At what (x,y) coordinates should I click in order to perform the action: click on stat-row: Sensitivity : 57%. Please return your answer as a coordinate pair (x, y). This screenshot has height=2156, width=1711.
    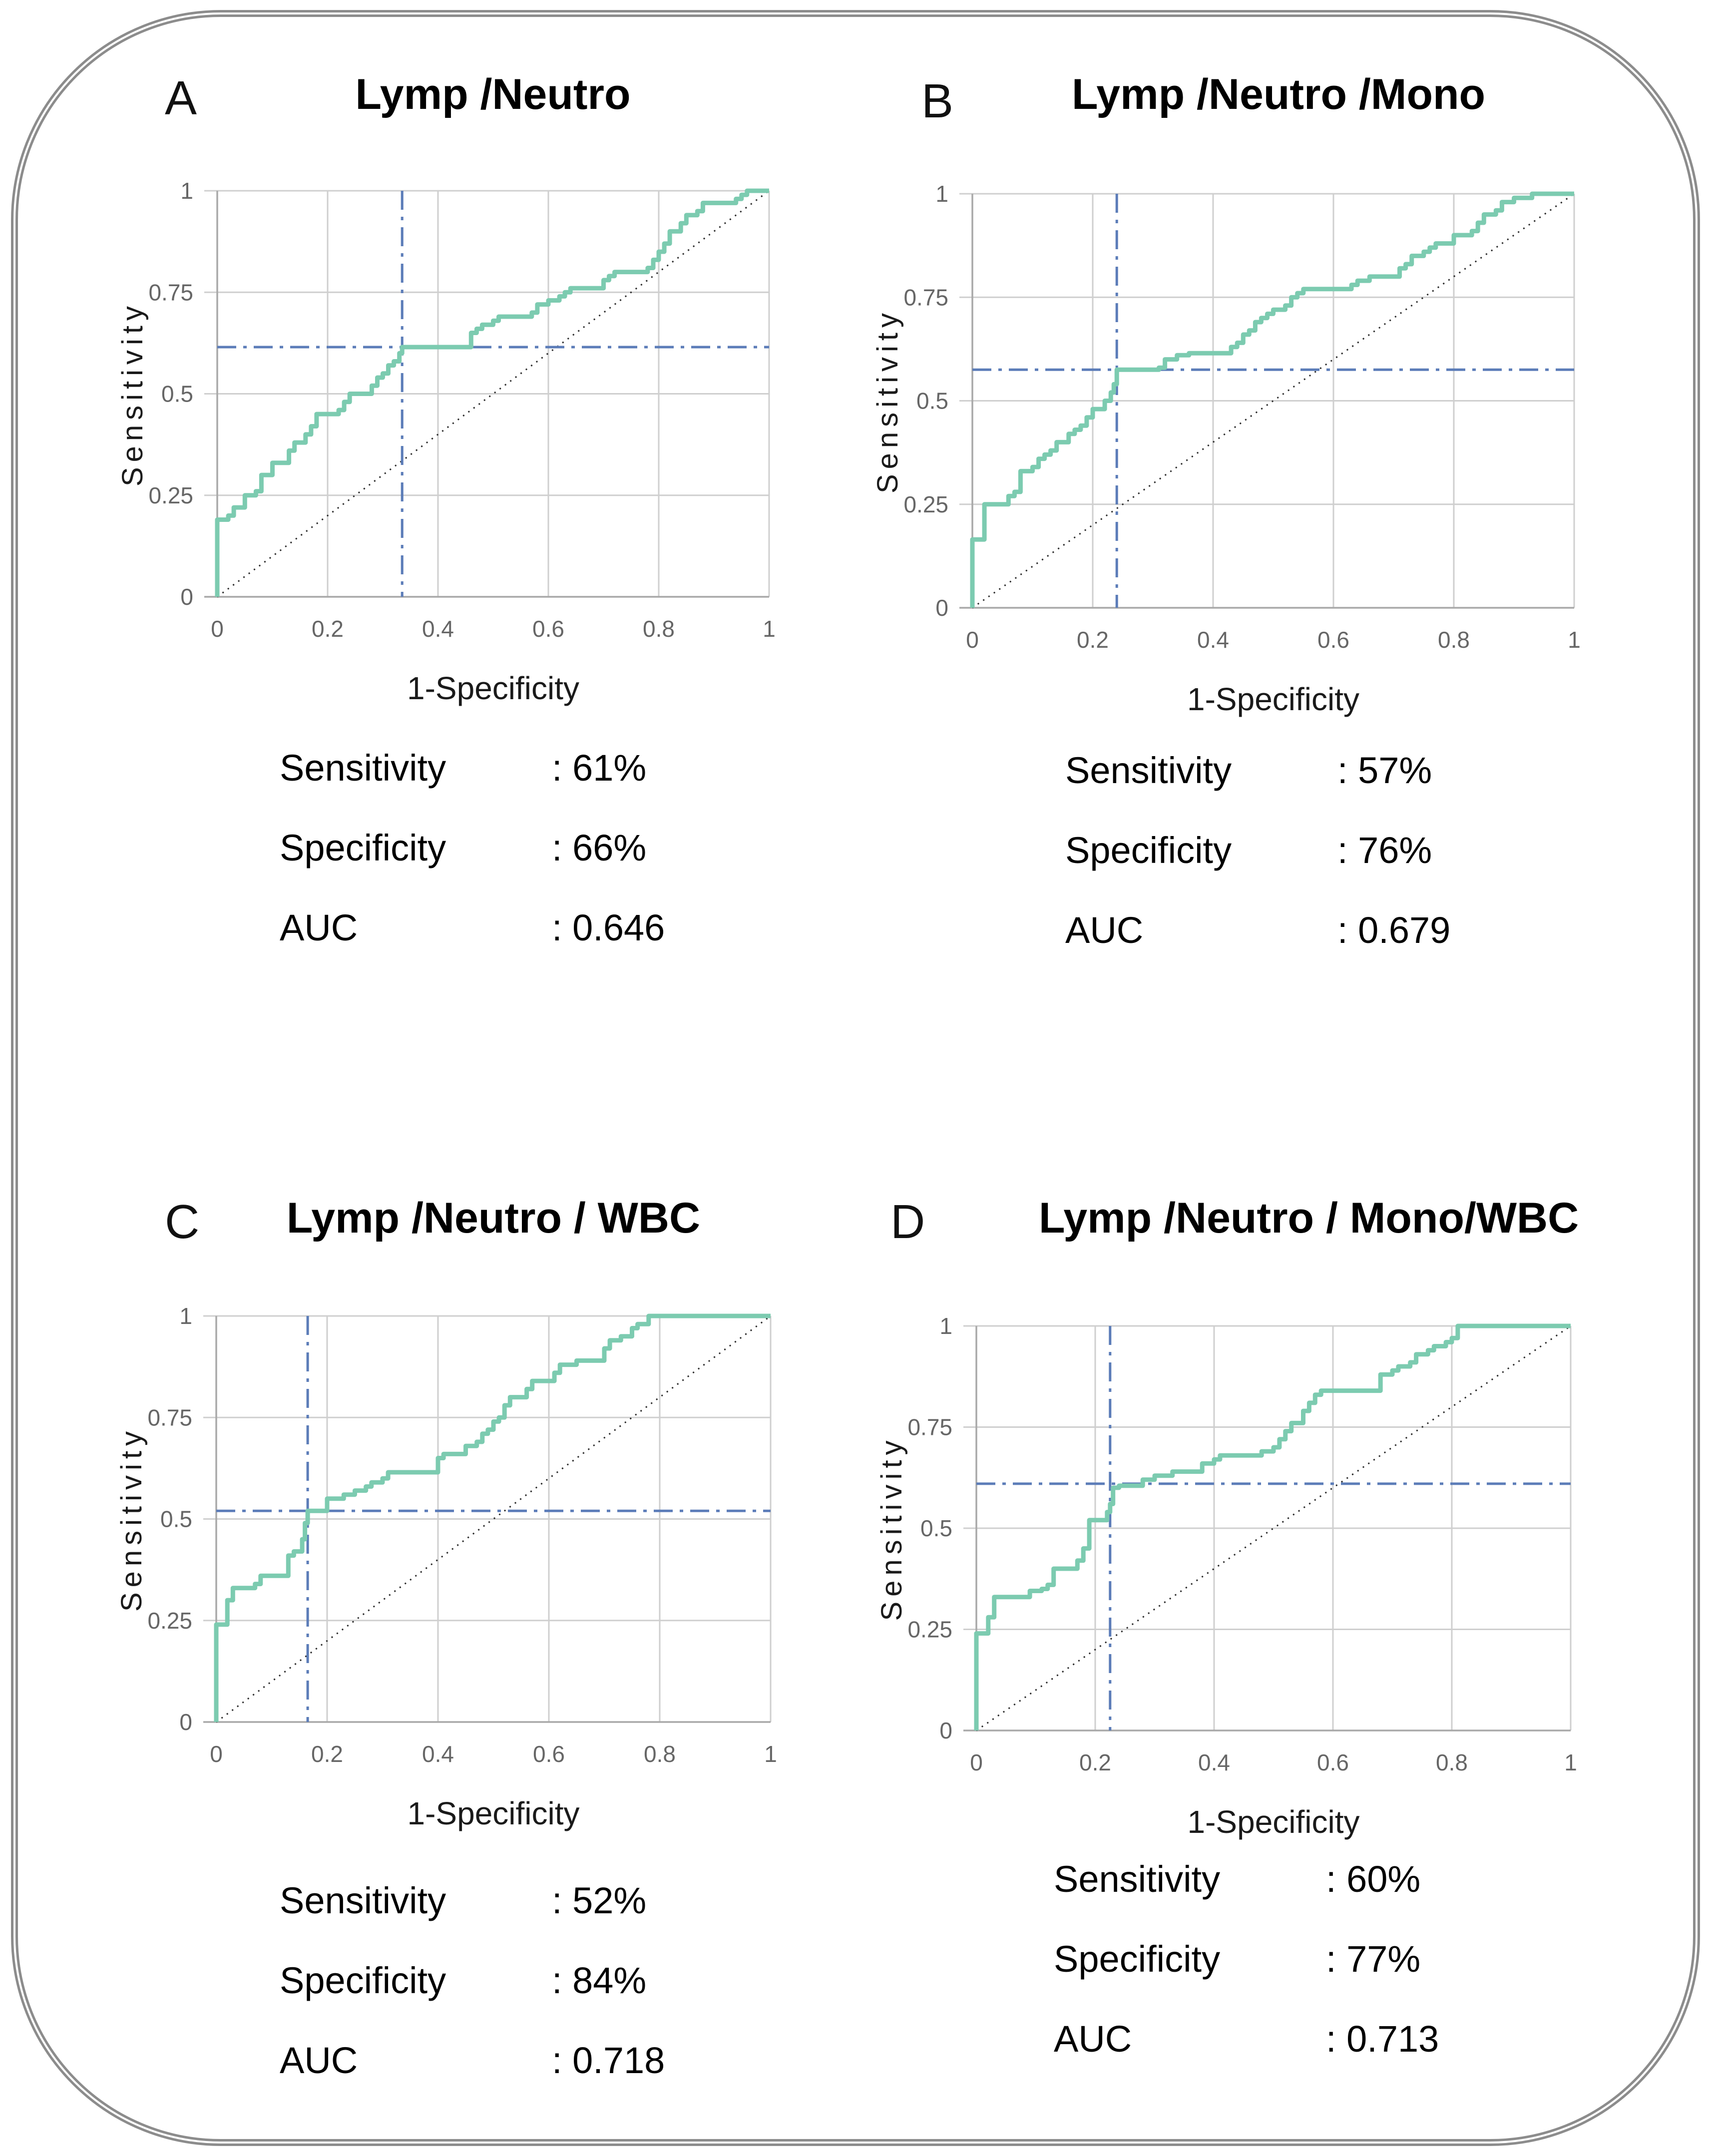
    Looking at the image, I should click on (1258, 789).